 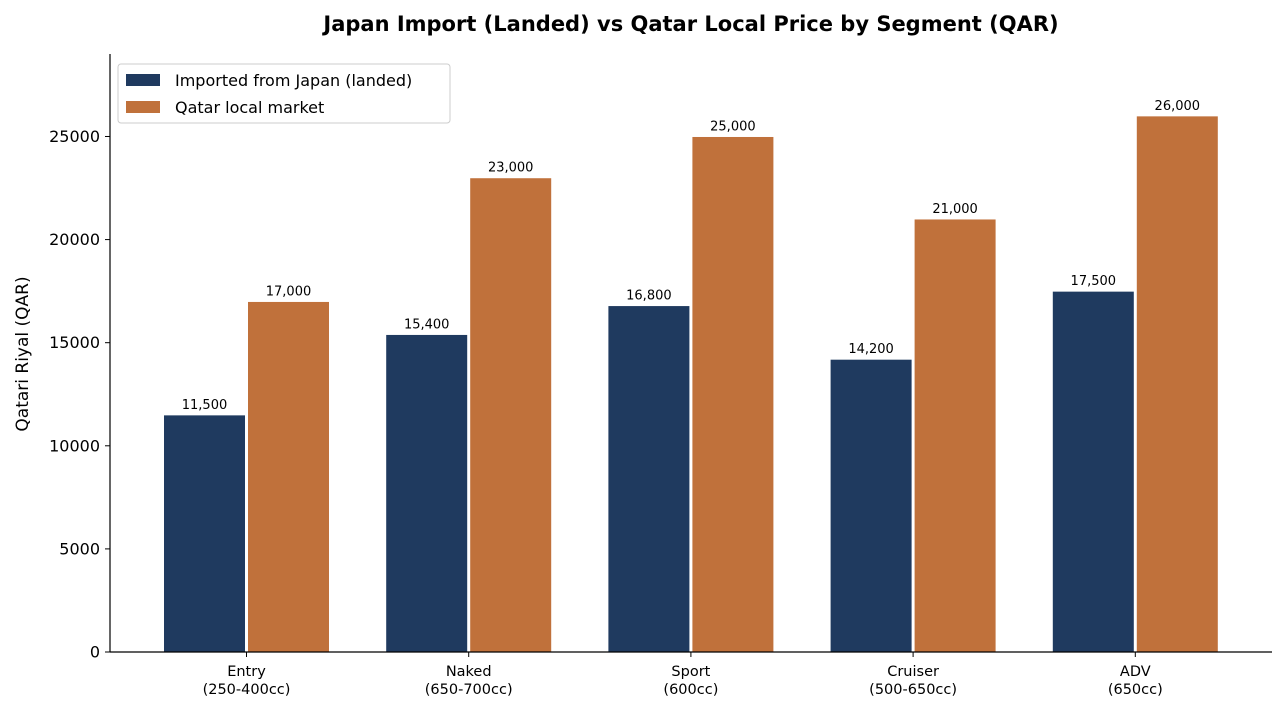 What do you see at coordinates (1135, 672) in the screenshot?
I see `x-tick-label-line: ADV` at bounding box center [1135, 672].